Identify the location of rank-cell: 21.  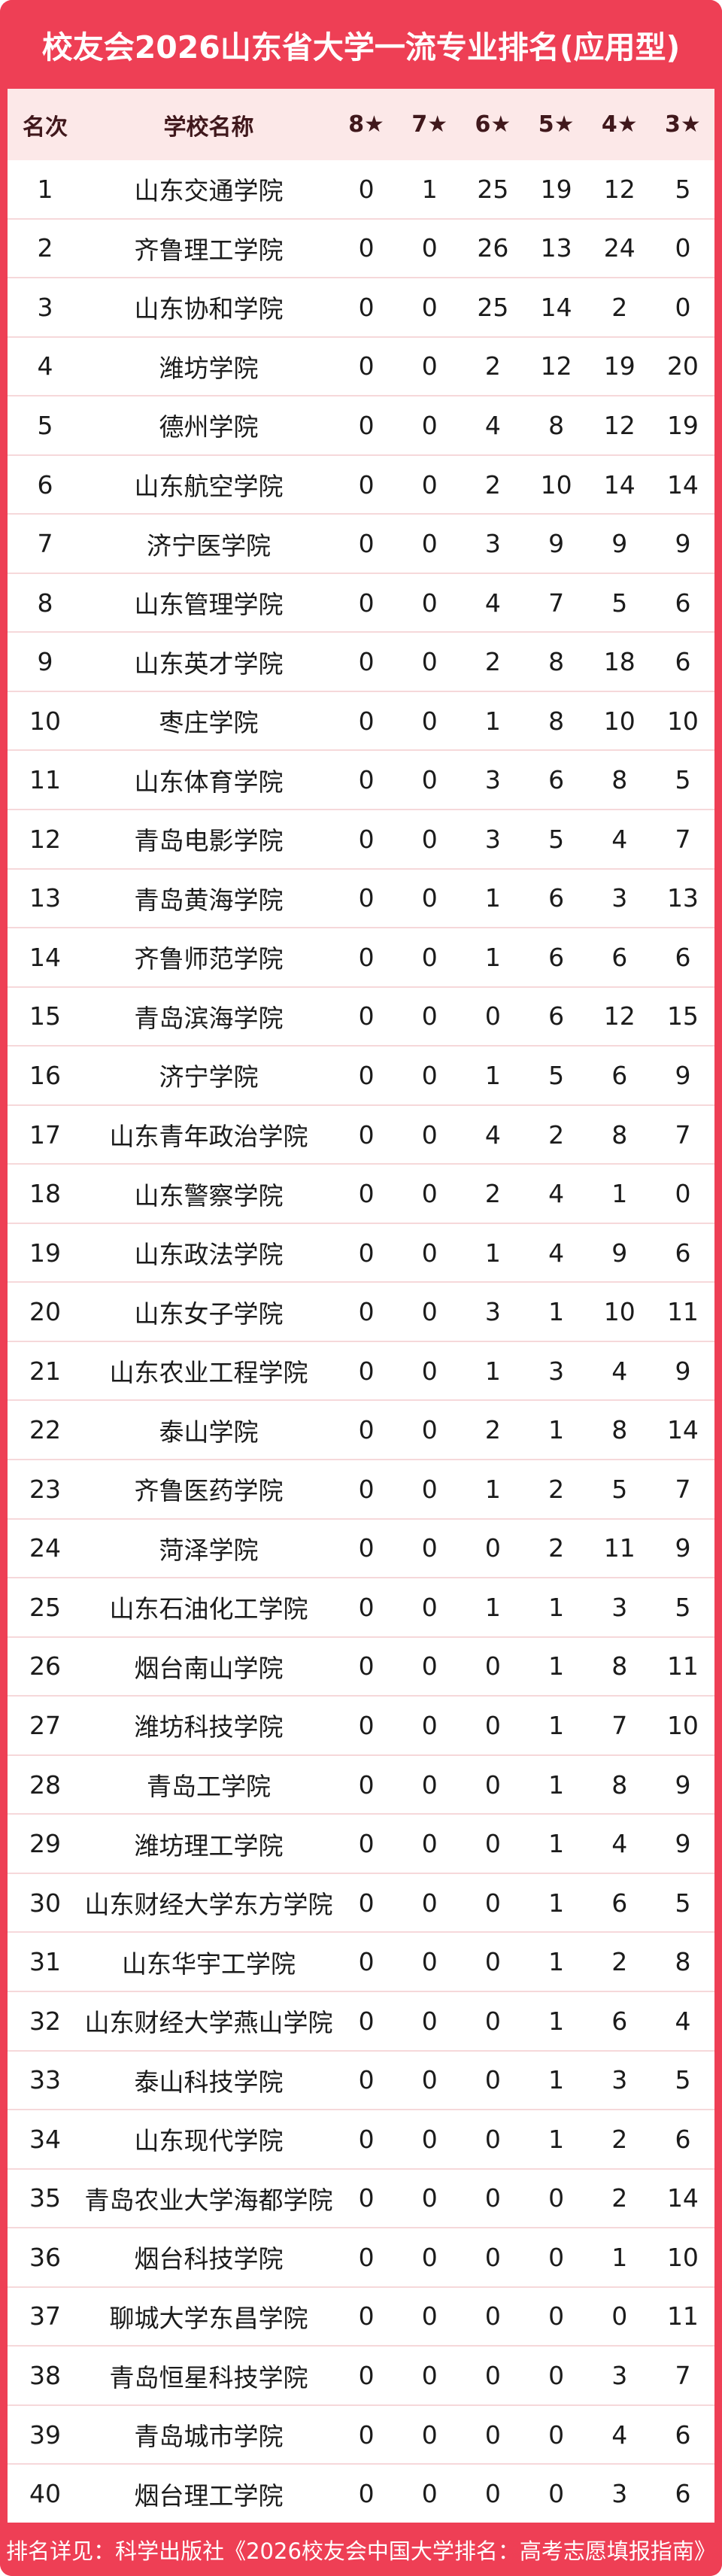
(45, 1371).